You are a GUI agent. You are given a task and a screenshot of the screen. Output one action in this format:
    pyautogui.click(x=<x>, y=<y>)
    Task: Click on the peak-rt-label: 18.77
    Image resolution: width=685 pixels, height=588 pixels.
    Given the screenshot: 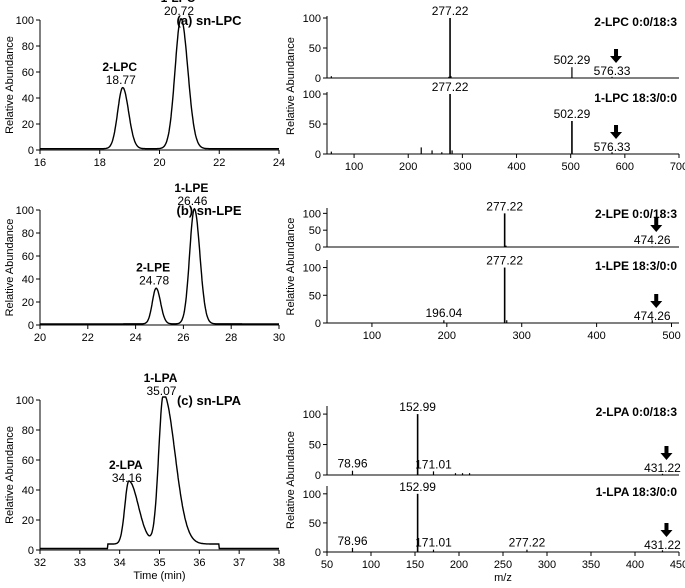 What is the action you would take?
    pyautogui.click(x=121, y=80)
    